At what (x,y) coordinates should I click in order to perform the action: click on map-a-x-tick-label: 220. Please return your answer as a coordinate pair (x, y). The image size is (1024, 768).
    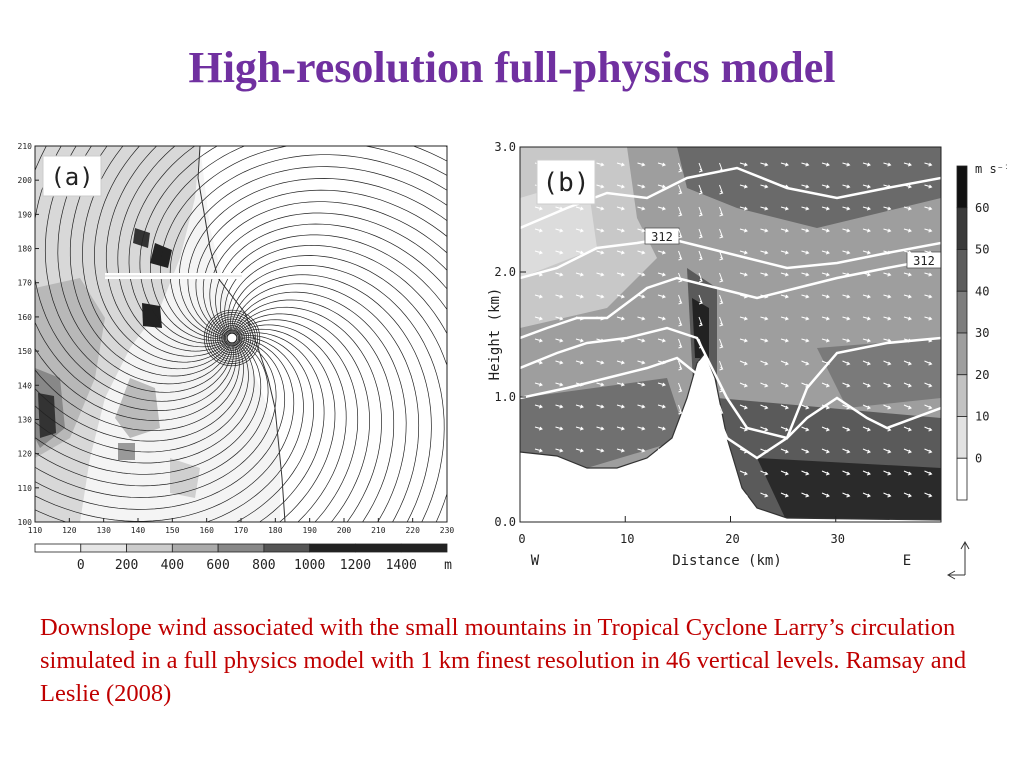
    Looking at the image, I should click on (412, 530).